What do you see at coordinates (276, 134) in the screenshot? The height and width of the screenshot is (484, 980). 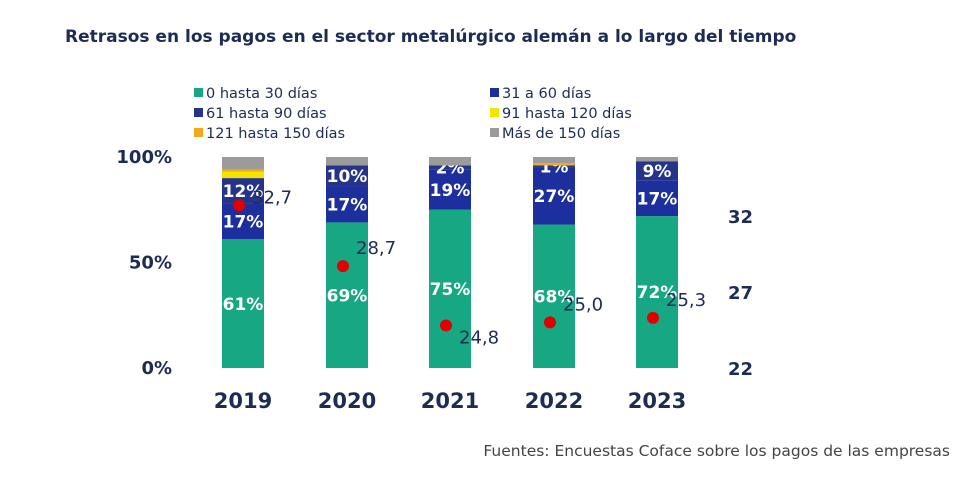 I see `legend-label: 121 hasta 150 días` at bounding box center [276, 134].